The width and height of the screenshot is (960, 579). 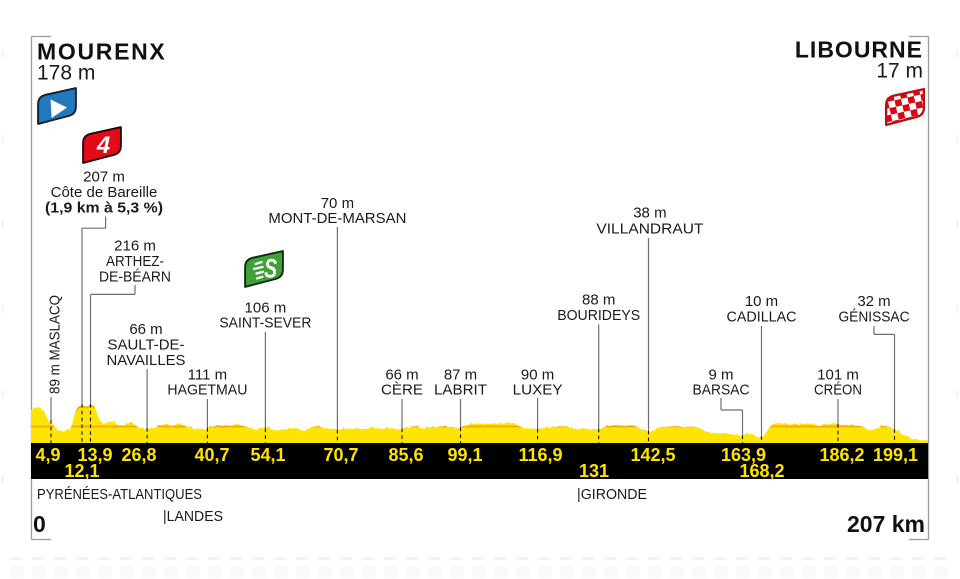 What do you see at coordinates (119, 494) in the screenshot?
I see `svg-text: PYRÉNÉES-ATLANTIQUES` at bounding box center [119, 494].